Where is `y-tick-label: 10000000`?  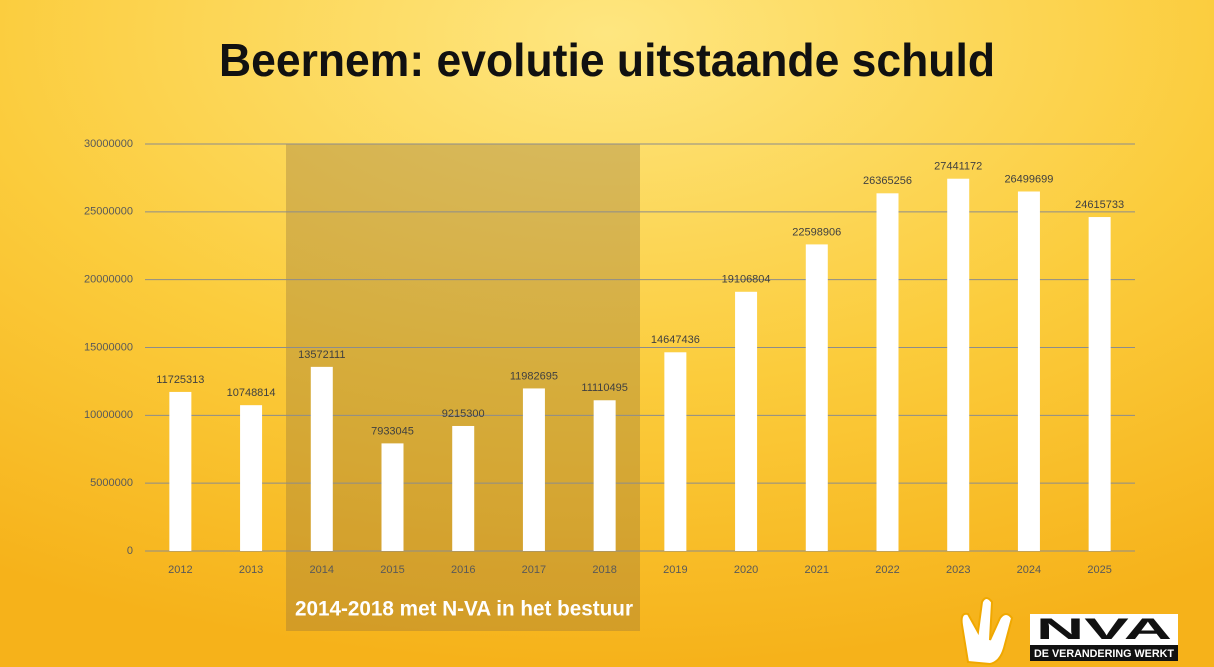 y-tick-label: 10000000 is located at coordinates (108, 415).